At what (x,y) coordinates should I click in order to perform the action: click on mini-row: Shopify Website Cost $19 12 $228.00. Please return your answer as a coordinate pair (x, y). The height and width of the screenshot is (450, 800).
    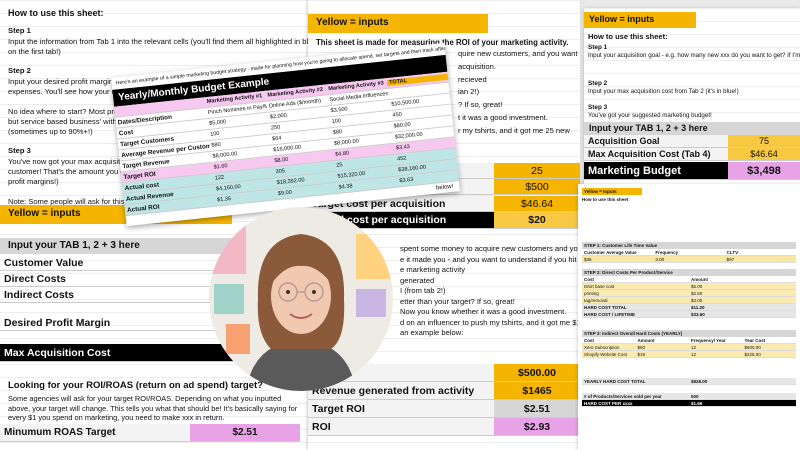
    Looking at the image, I should click on (689, 354).